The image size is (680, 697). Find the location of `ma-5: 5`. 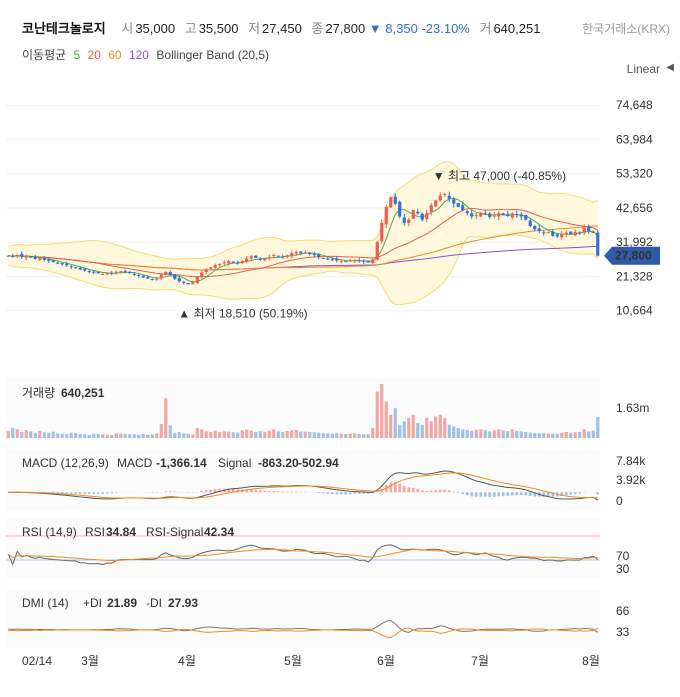

ma-5: 5 is located at coordinates (77, 55).